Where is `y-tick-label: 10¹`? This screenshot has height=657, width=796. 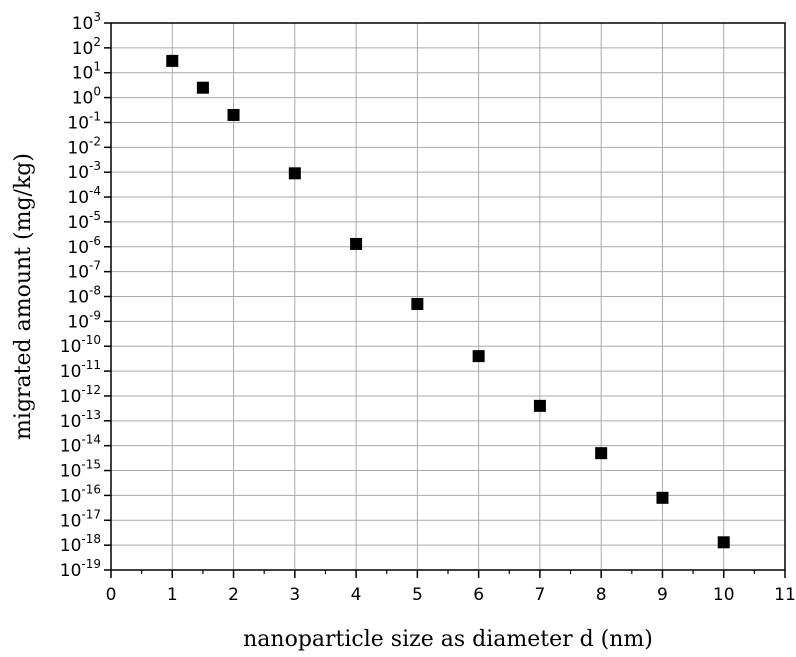 y-tick-label: 10¹ is located at coordinates (86, 72).